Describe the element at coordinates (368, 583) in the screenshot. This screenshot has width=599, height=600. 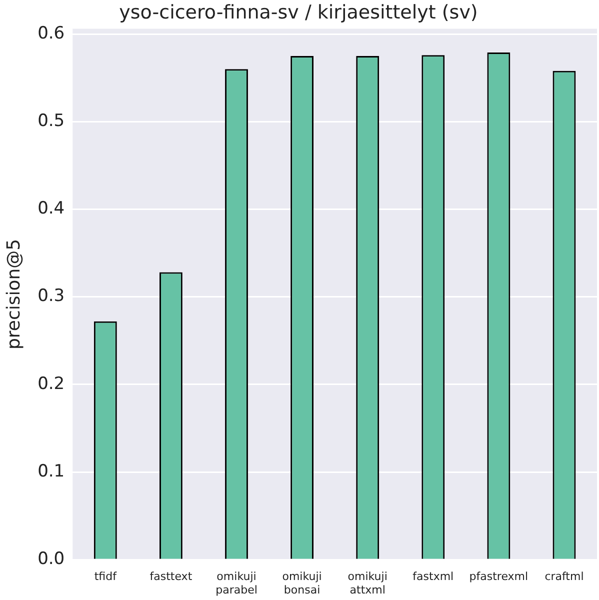
I see `x-tick-label: omikuji attxml` at that location.